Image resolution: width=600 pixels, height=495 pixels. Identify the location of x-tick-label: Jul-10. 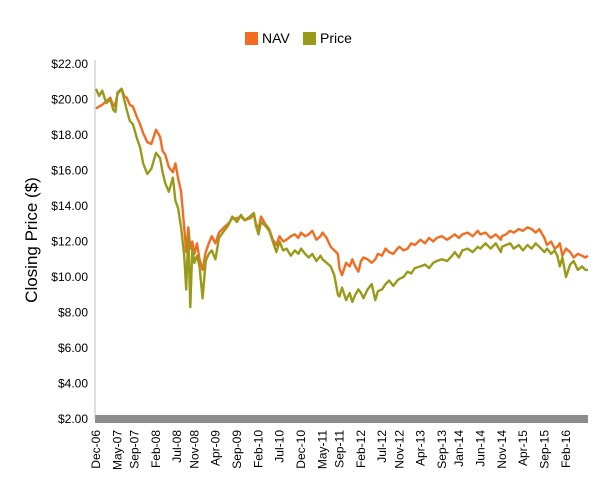
(279, 446).